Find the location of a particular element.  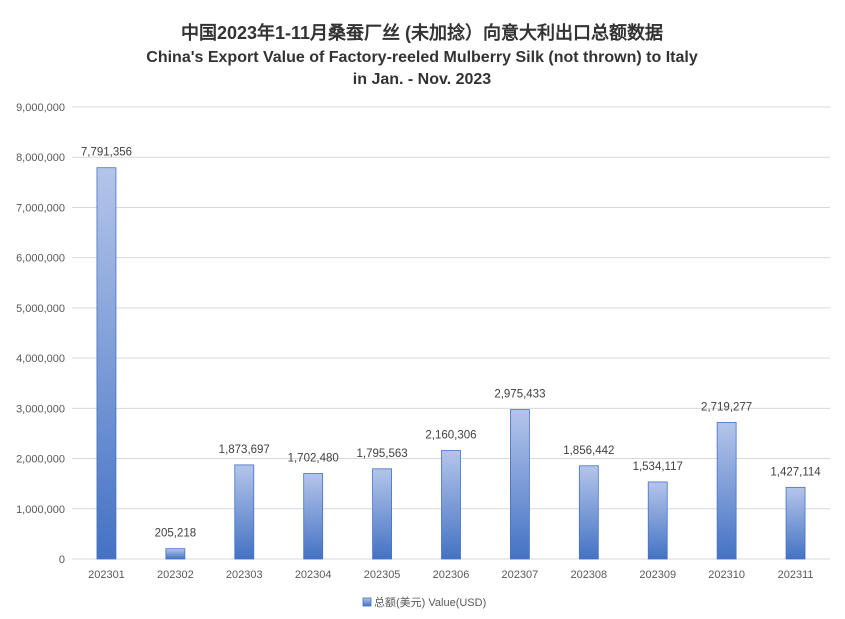

y-tick-label: 9,000,000 is located at coordinates (40, 108).